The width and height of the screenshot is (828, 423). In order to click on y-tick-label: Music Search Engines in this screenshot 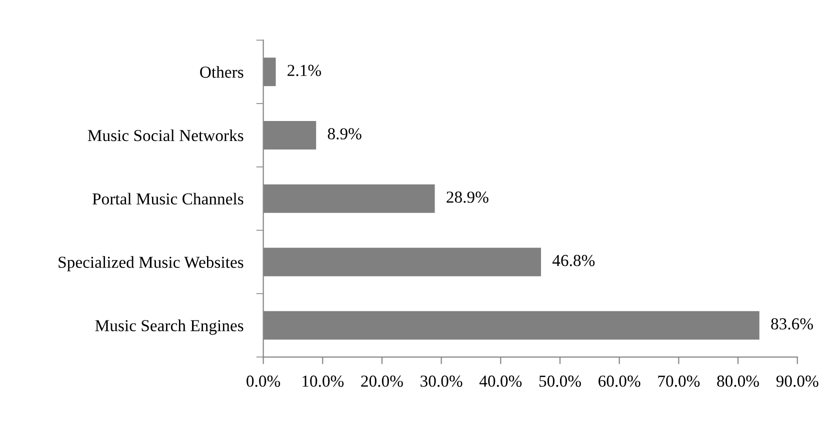, I will do `click(169, 327)`.